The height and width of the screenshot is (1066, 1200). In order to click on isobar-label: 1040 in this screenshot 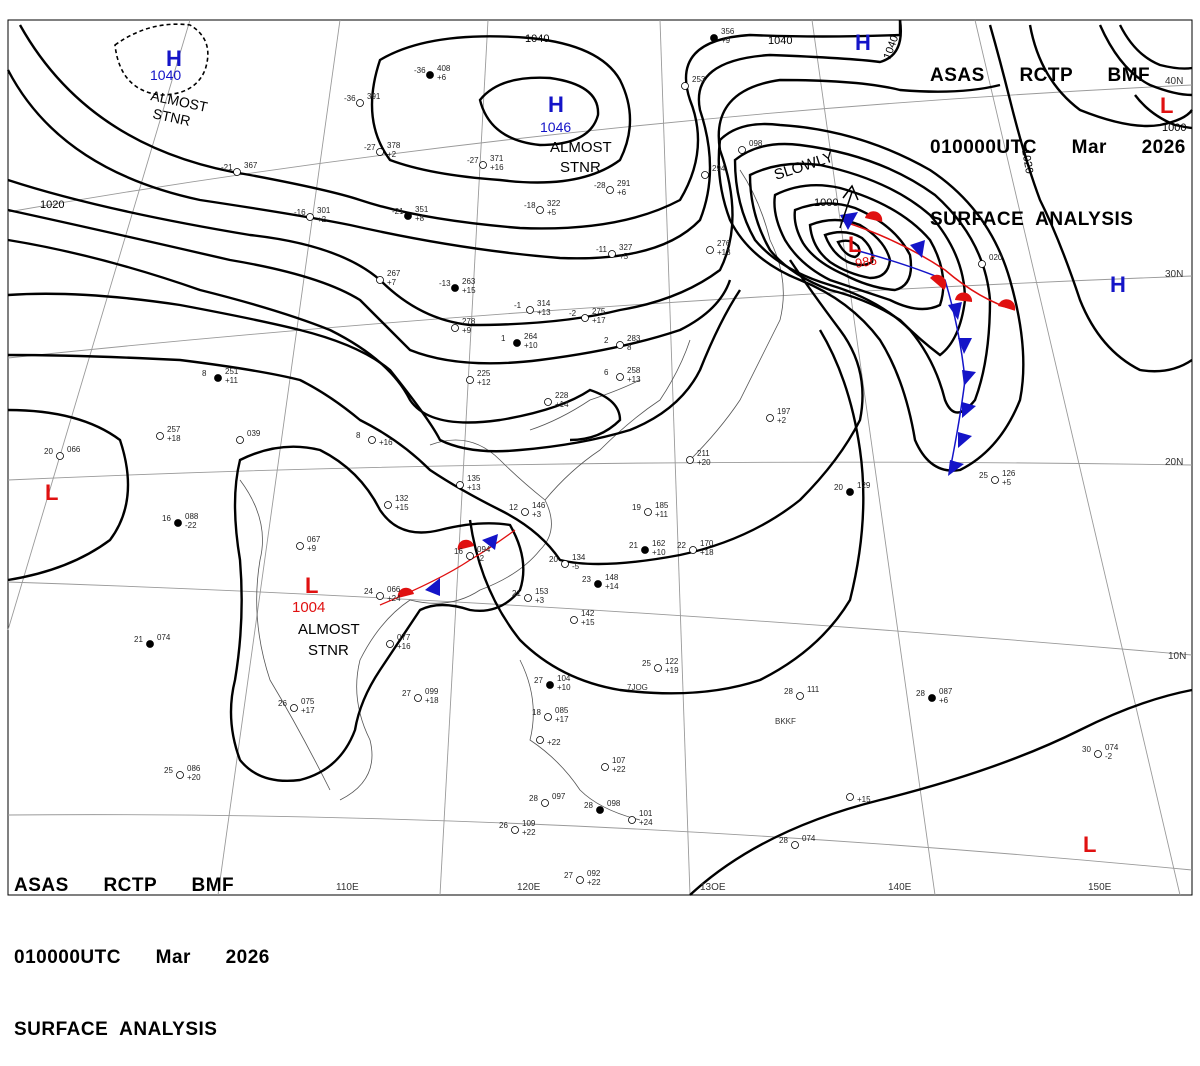, I will do `click(780, 41)`.